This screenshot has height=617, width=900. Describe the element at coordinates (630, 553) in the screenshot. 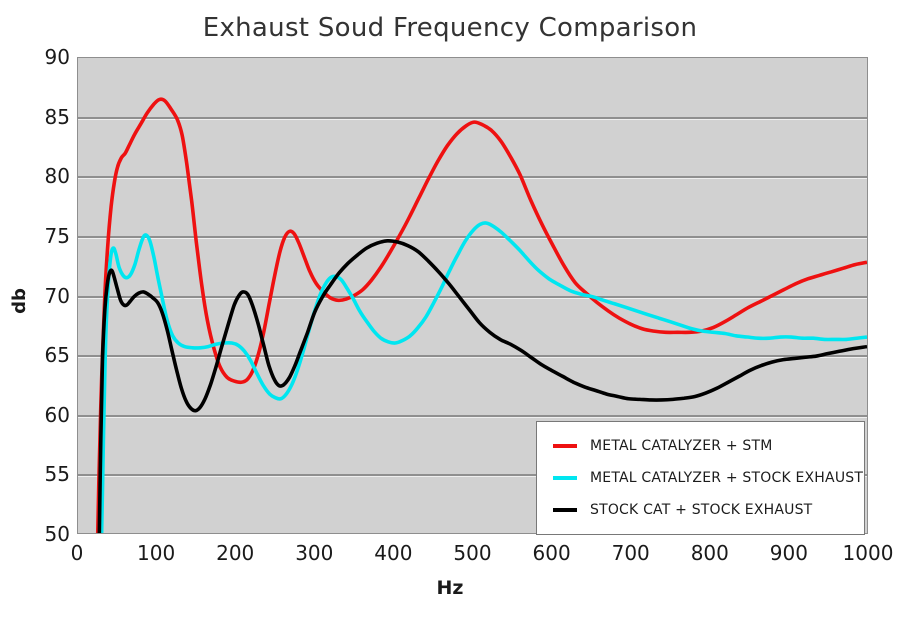

I see `x-tick-label: 700` at that location.